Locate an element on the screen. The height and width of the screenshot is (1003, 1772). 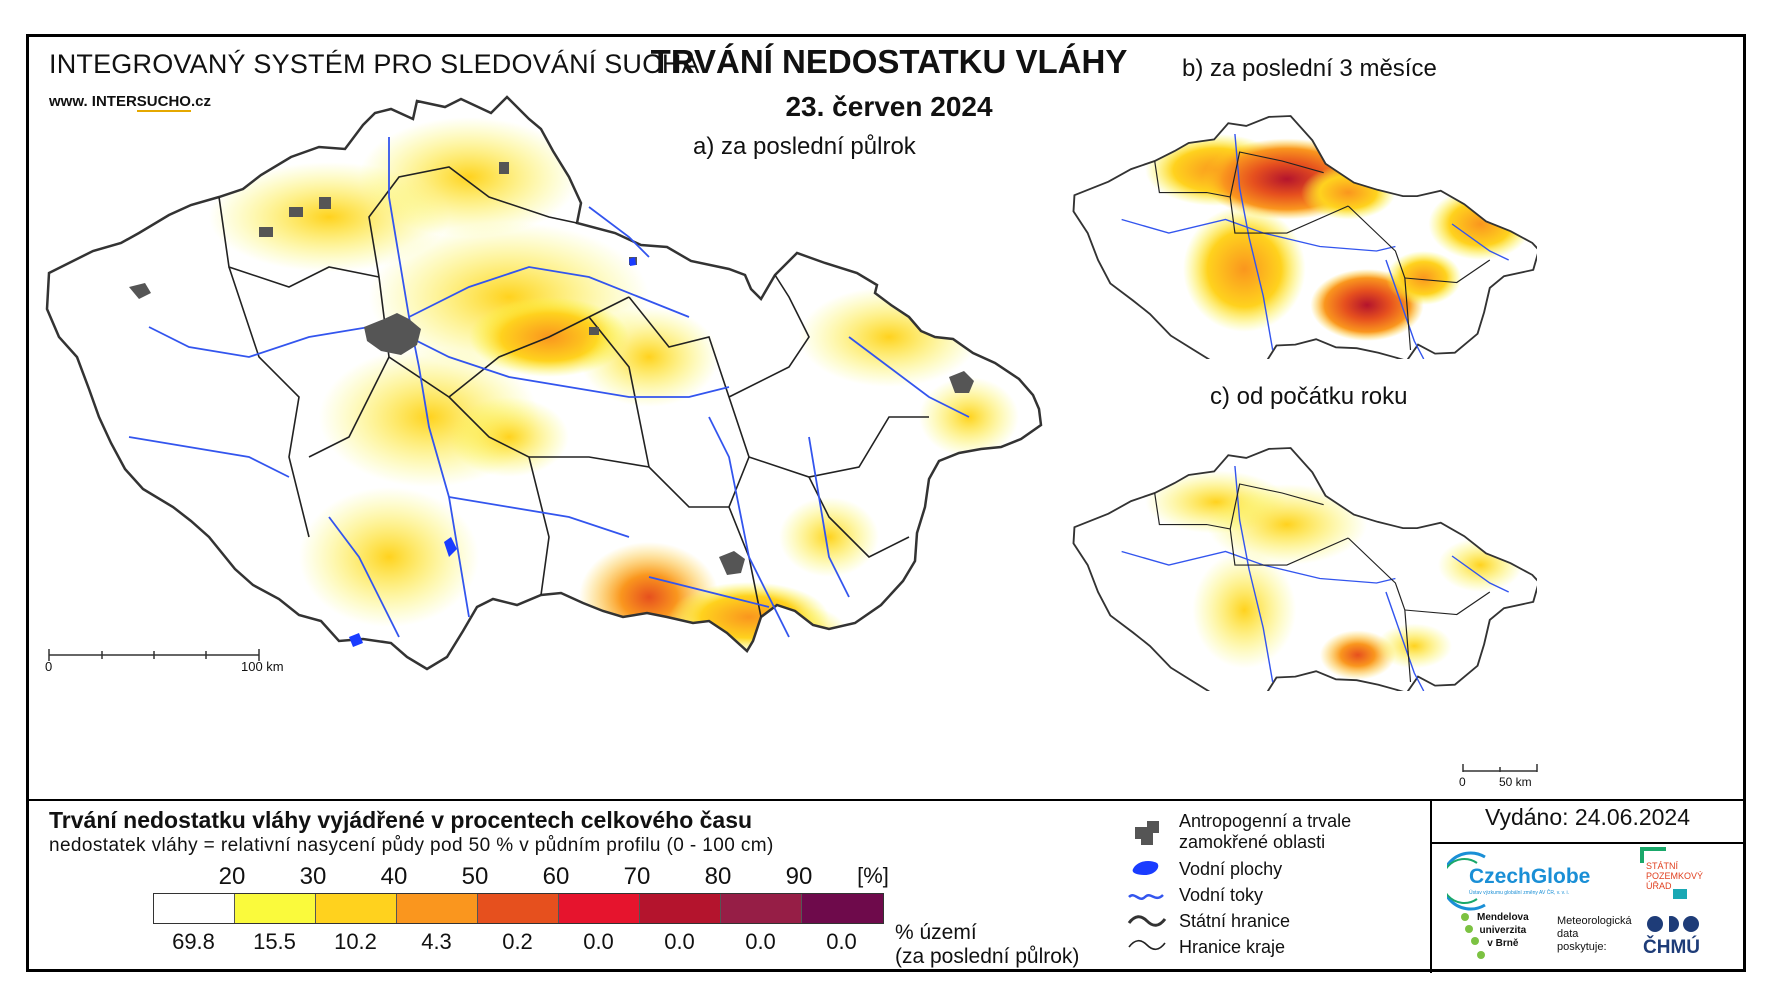
region-border-key-label: Hranice kraje is located at coordinates (1232, 947).